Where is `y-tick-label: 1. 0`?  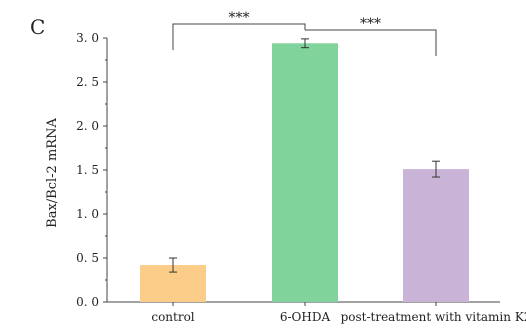 y-tick-label: 1. 0 is located at coordinates (87, 214).